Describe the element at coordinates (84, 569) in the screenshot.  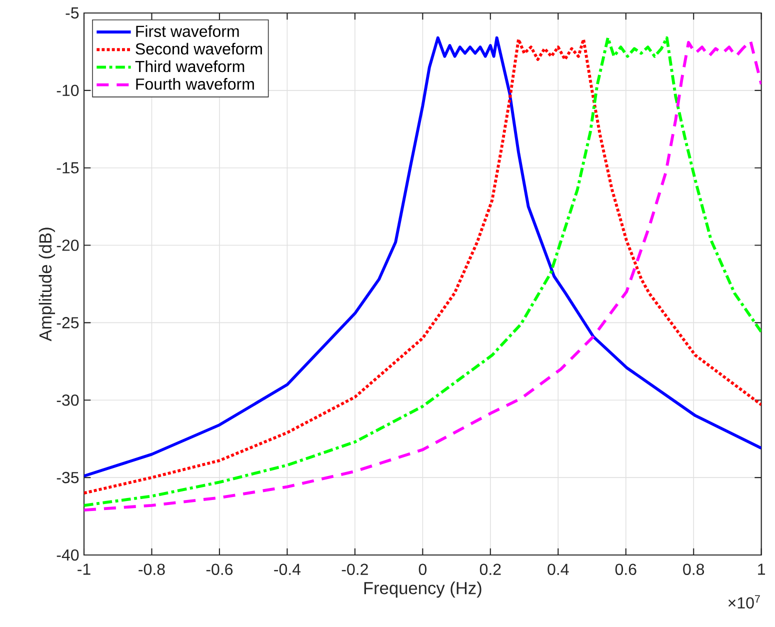
I see `x-tick-label: -1` at that location.